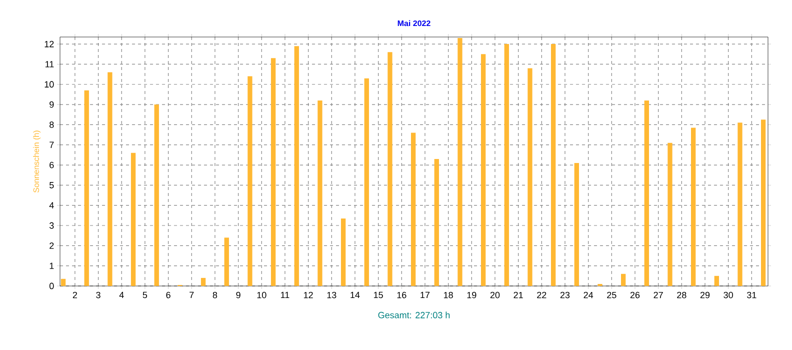 The width and height of the screenshot is (792, 350). Describe the element at coordinates (495, 295) in the screenshot. I see `x-tick-label: 20` at that location.